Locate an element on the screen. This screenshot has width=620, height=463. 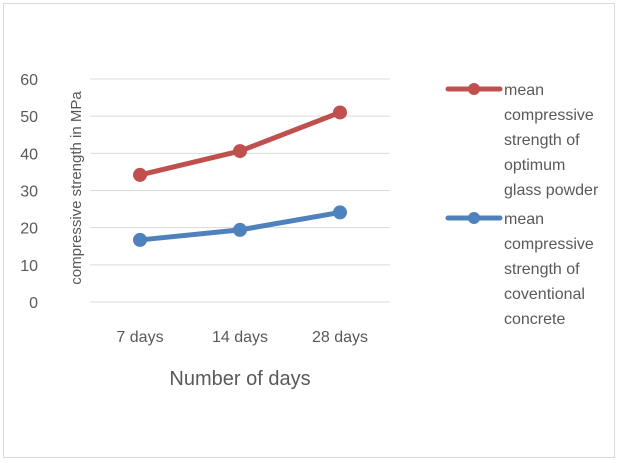
x-tick-label: 14 days is located at coordinates (240, 337).